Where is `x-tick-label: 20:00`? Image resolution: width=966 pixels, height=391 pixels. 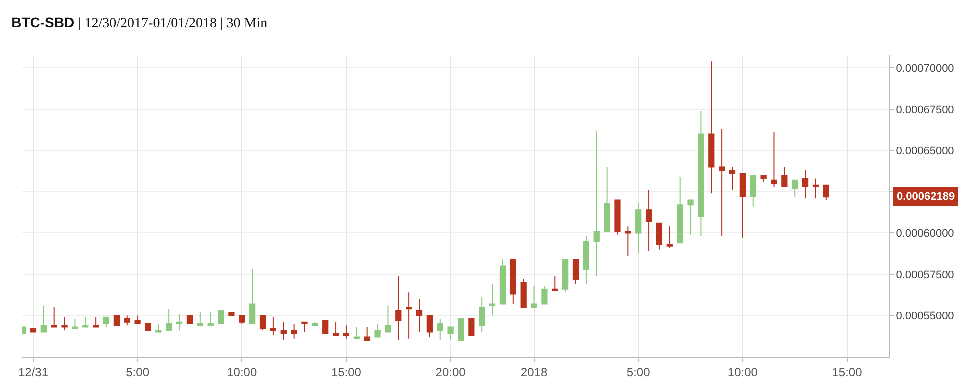
x-tick-label: 20:00 is located at coordinates (451, 372).